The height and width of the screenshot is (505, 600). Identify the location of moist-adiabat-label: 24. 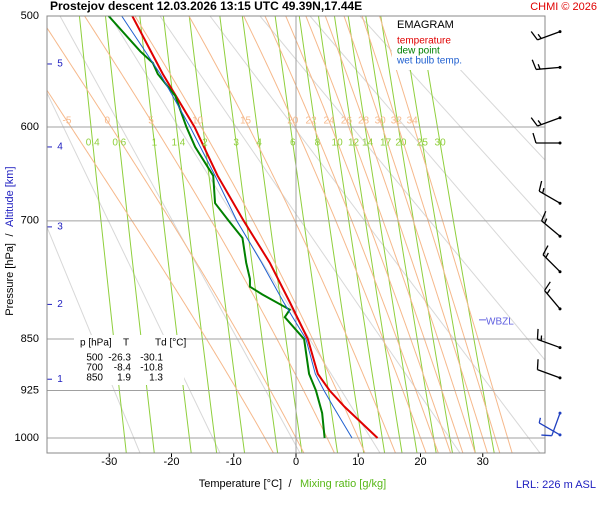
(329, 121).